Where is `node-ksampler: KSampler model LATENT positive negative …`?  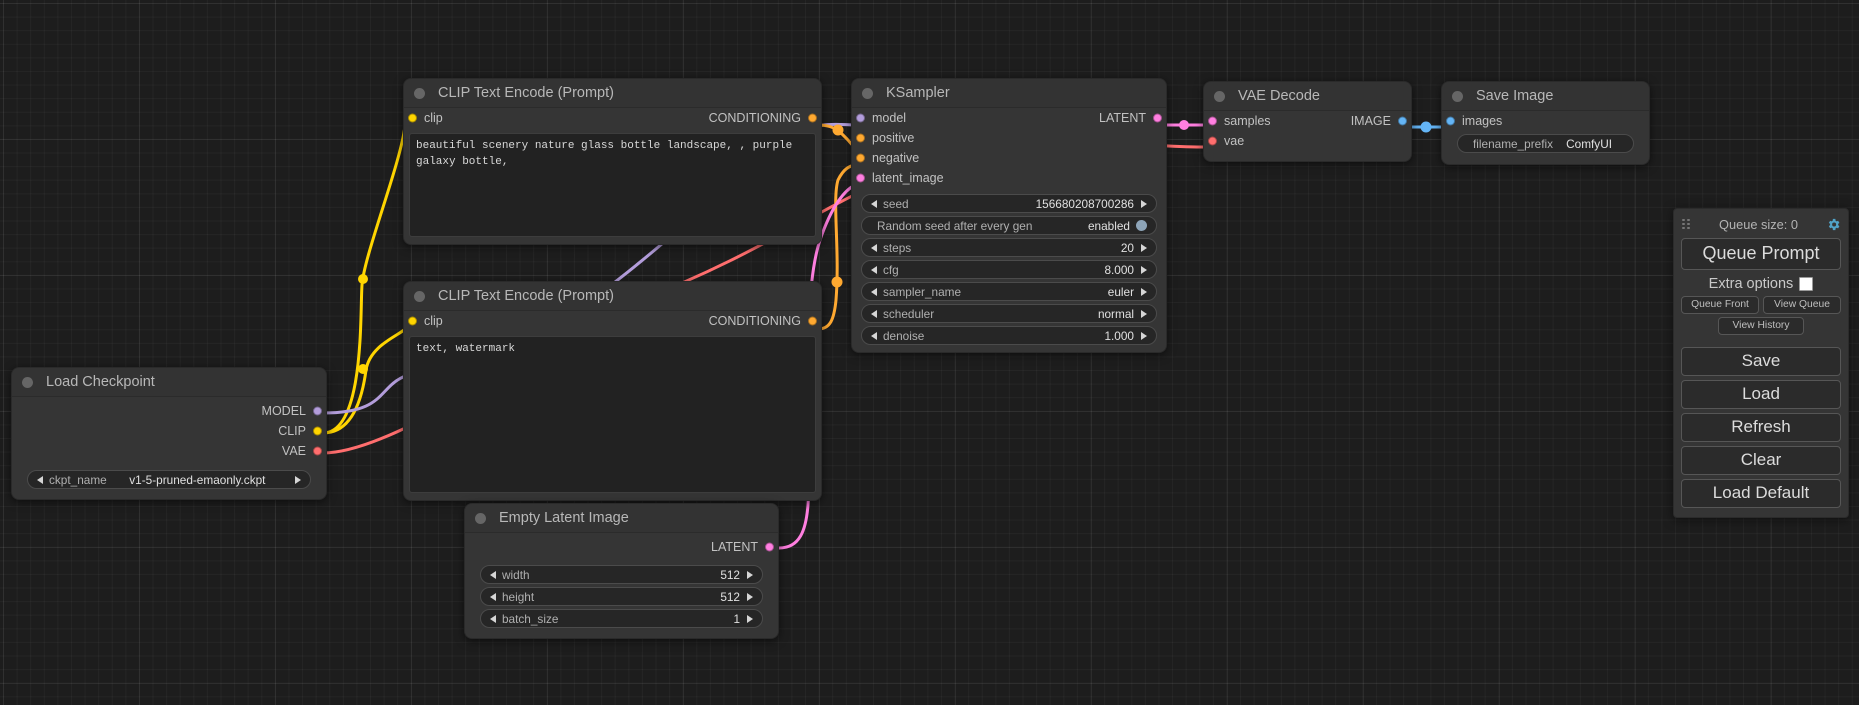 node-ksampler: KSampler model LATENT positive negative … is located at coordinates (1009, 215).